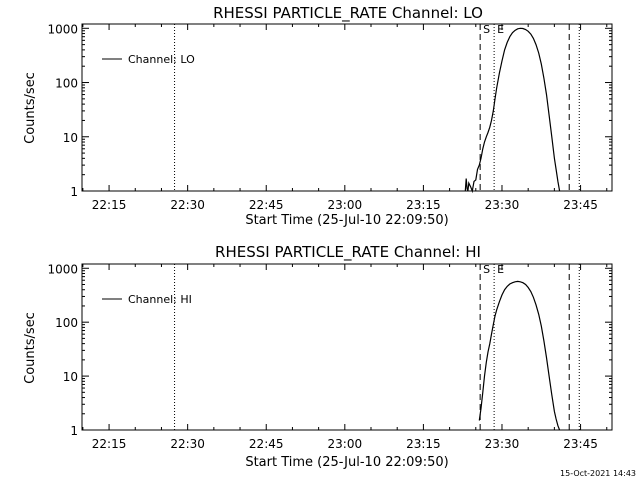  I want to click on legend: Channel: LO, so click(148, 59).